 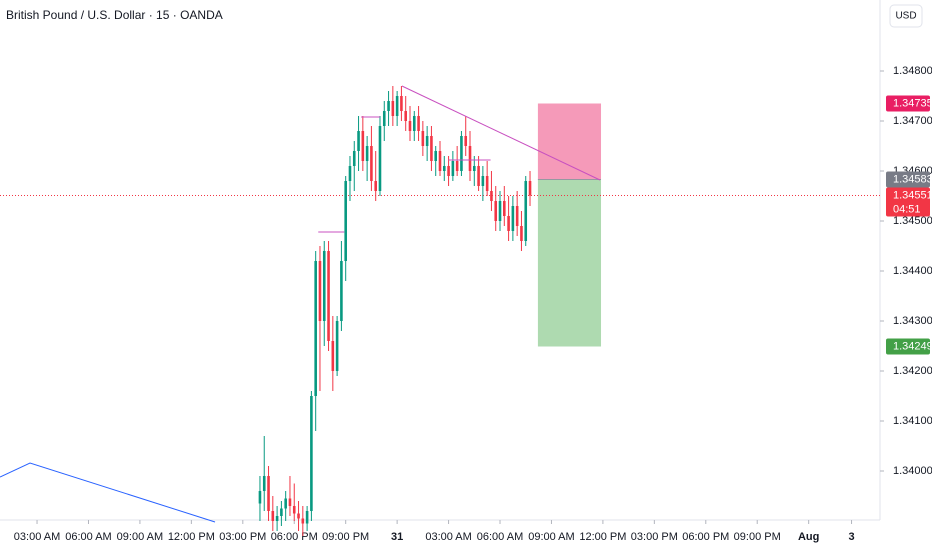 What do you see at coordinates (912, 103) in the screenshot?
I see `price-tag-label: 1.34735` at bounding box center [912, 103].